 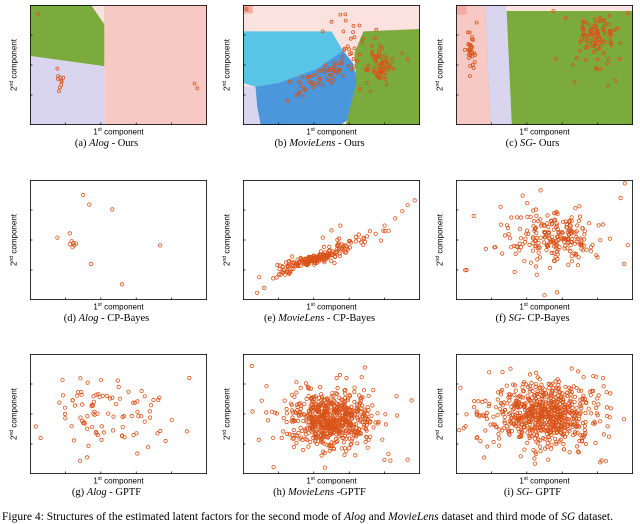 I want to click on scatter-plot-i, so click(x=544, y=414).